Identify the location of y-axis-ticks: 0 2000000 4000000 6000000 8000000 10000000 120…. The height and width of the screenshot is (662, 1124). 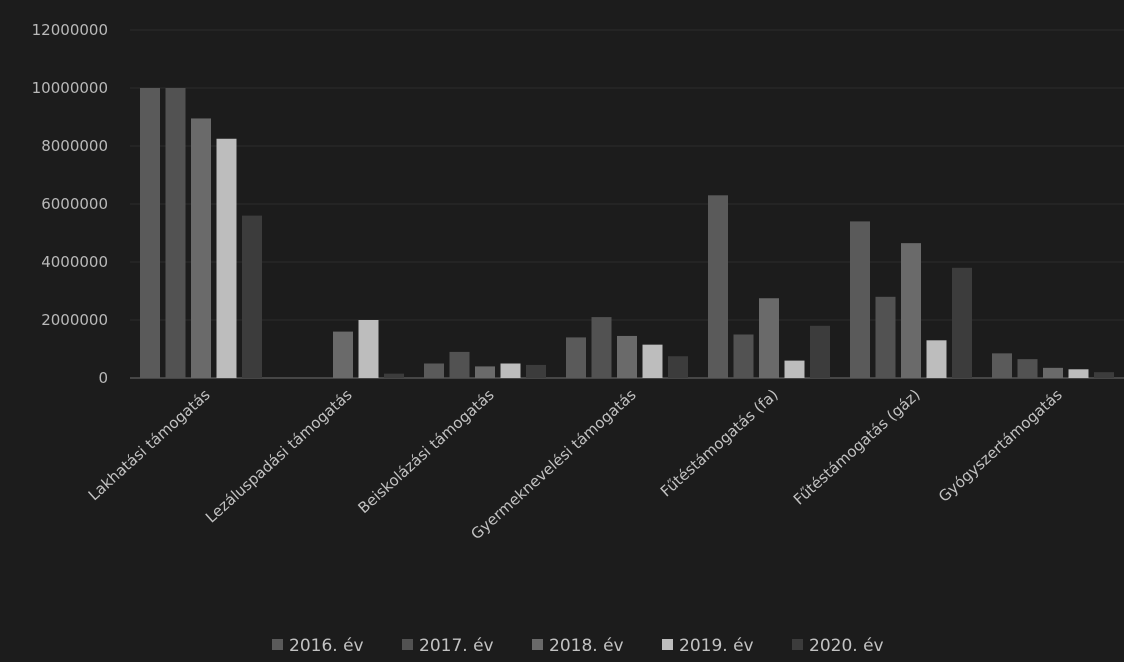
(70, 204).